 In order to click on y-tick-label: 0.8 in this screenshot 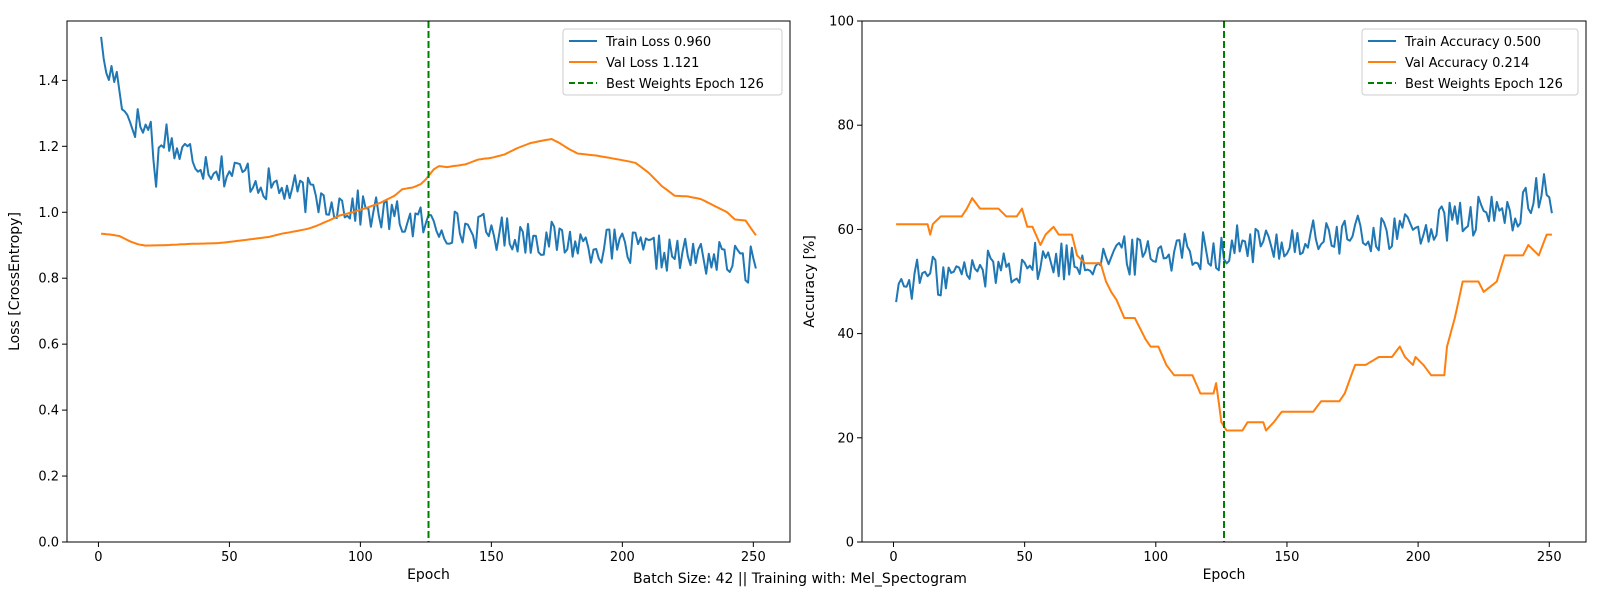, I will do `click(48, 279)`.